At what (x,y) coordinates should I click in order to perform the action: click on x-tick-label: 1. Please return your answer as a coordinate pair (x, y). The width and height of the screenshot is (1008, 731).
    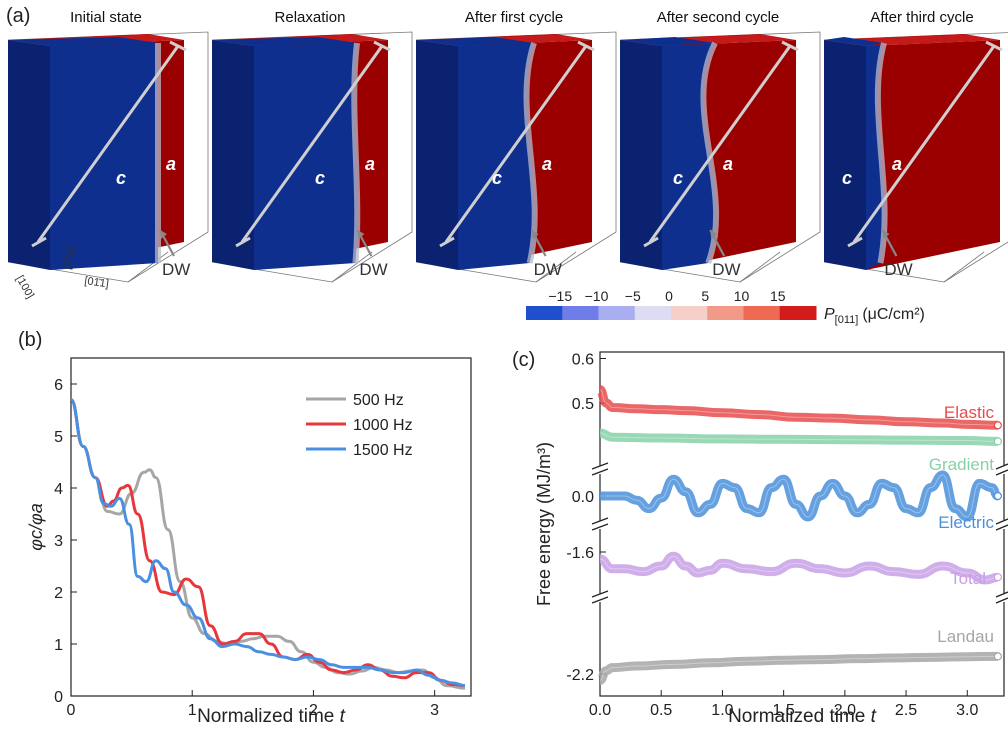
    Looking at the image, I should click on (192, 710).